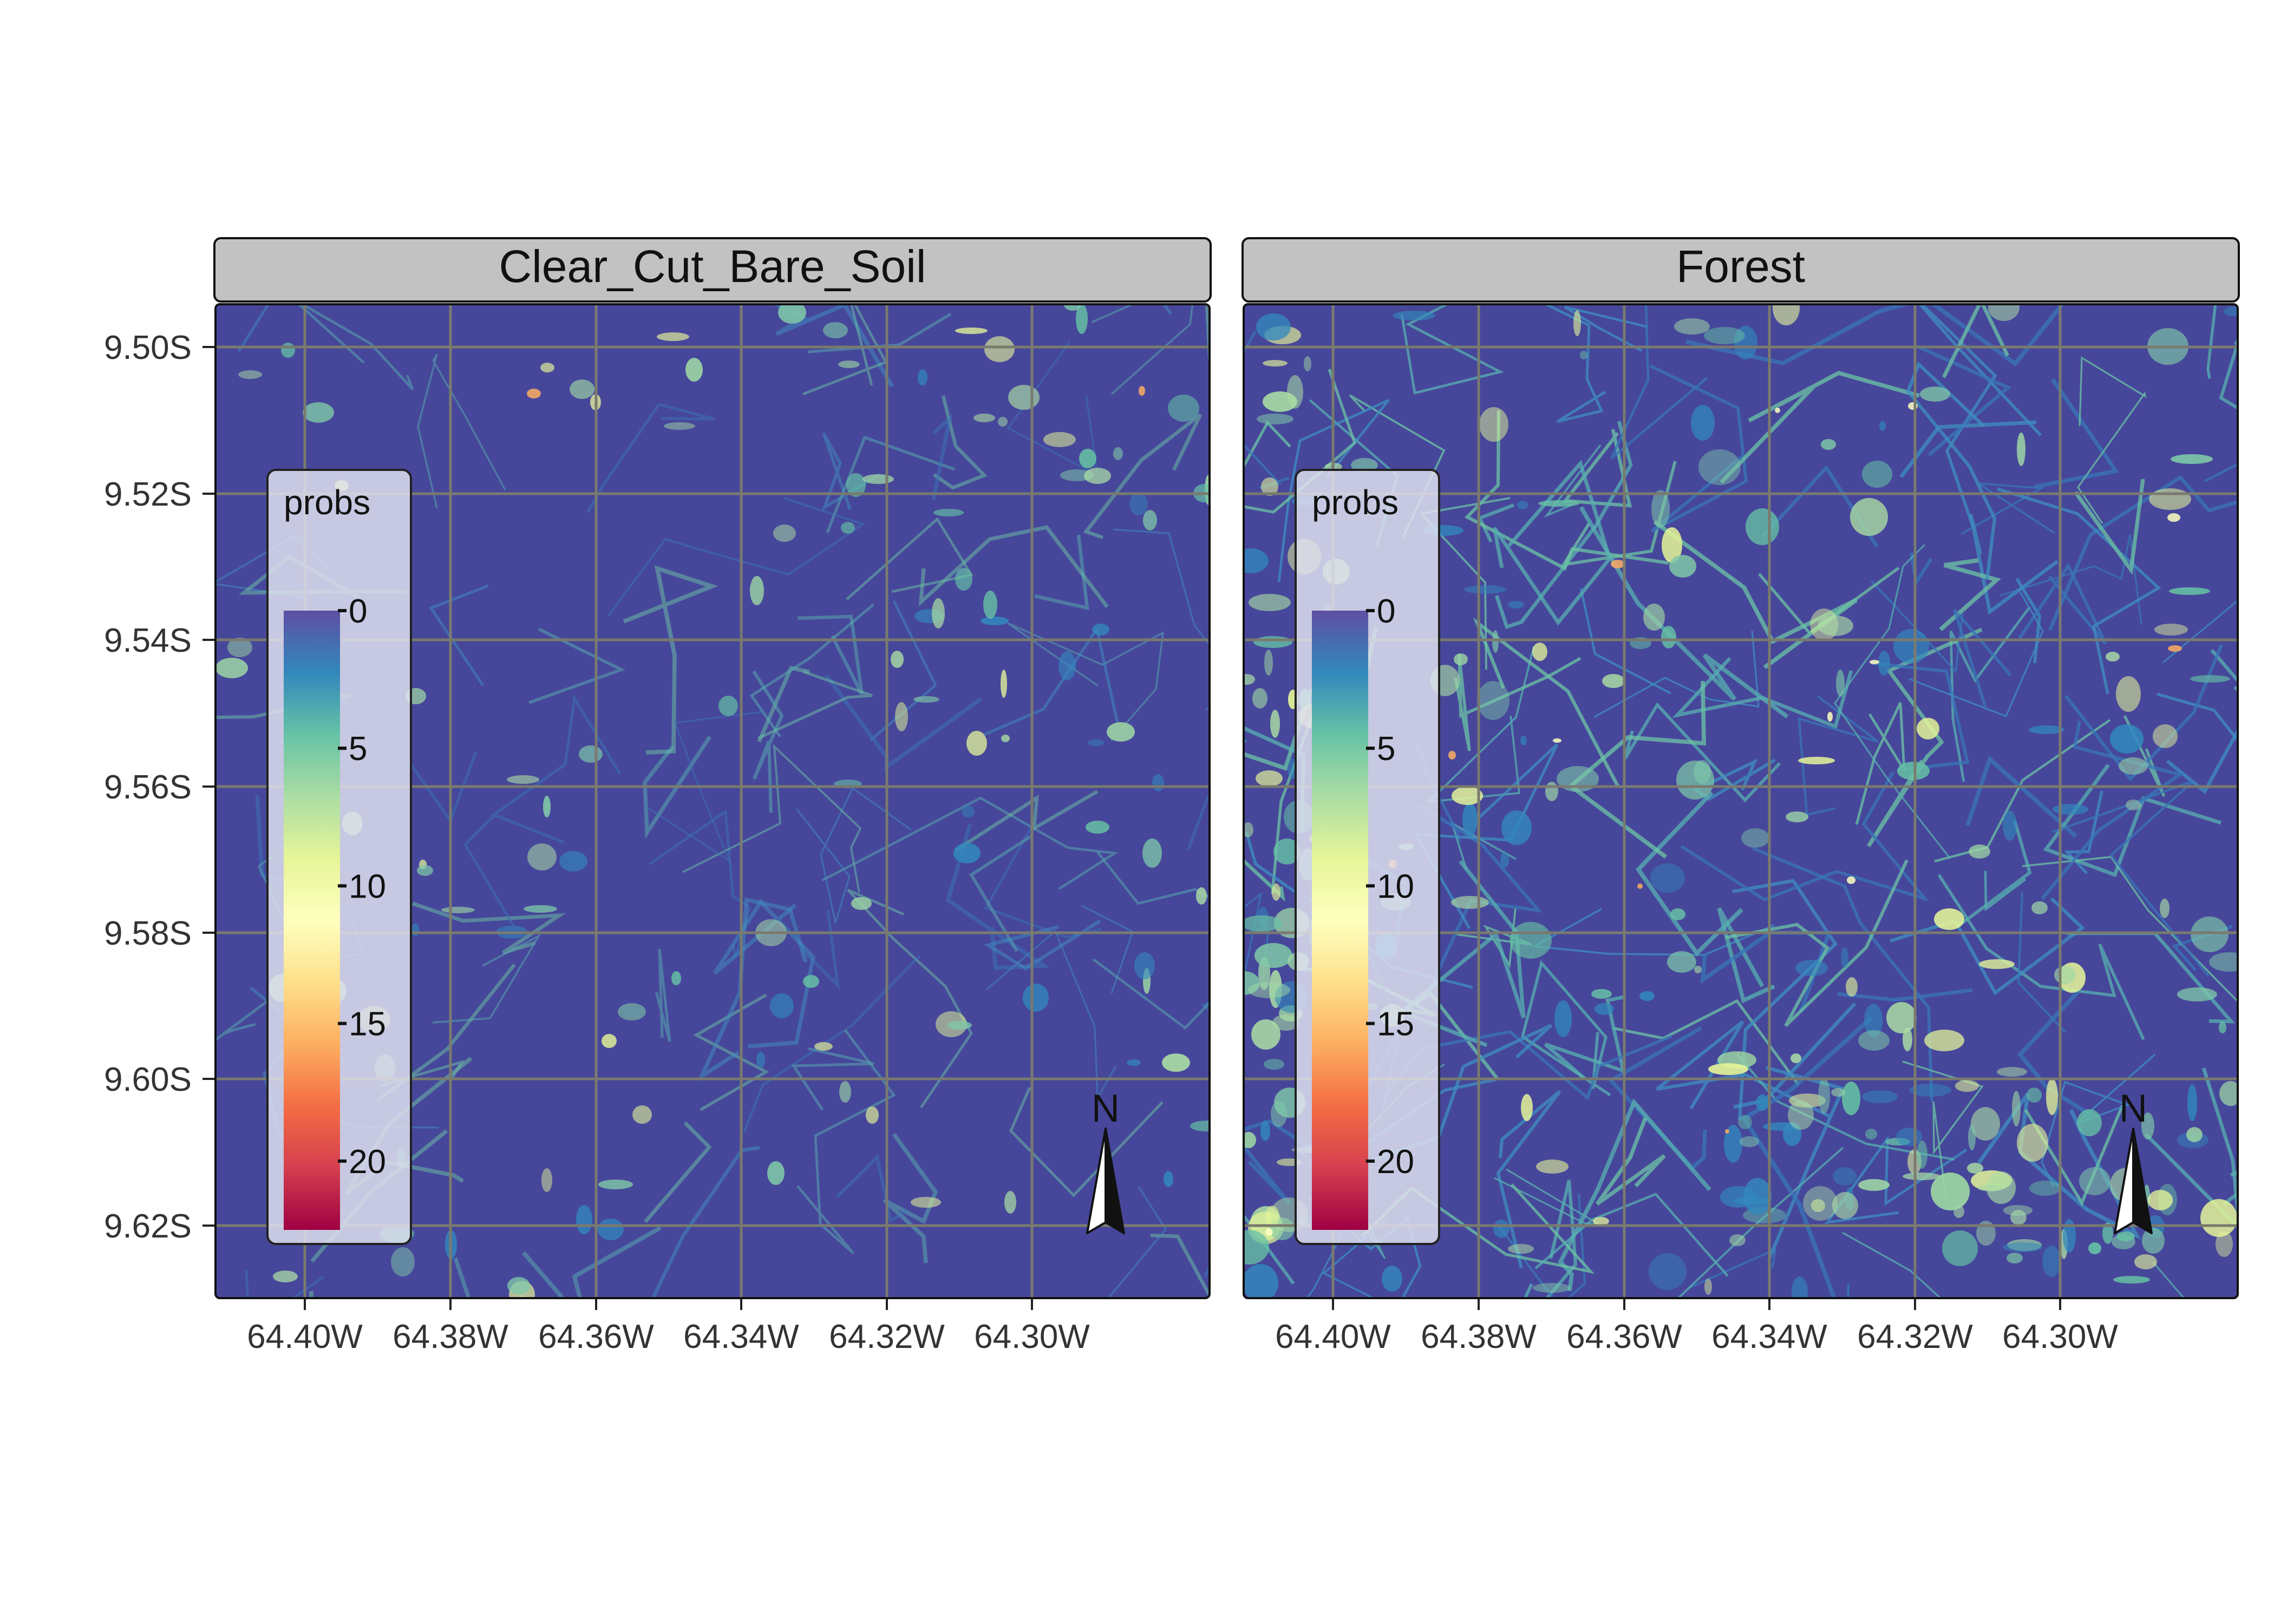 Image resolution: width=2274 pixels, height=1624 pixels. What do you see at coordinates (1386, 611) in the screenshot?
I see `legend-tick-label: 0` at bounding box center [1386, 611].